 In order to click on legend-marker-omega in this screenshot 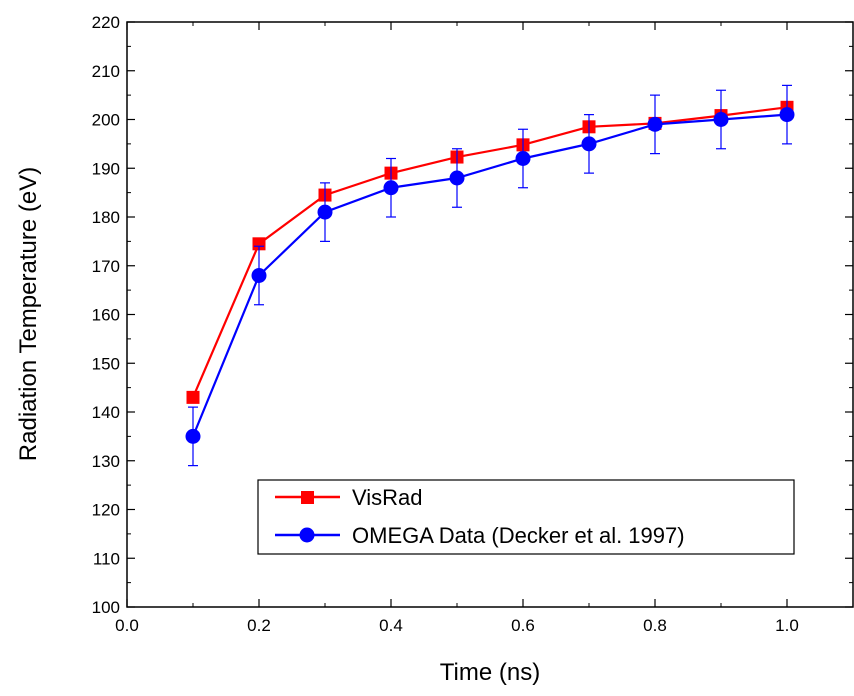, I will do `click(307, 535)`.